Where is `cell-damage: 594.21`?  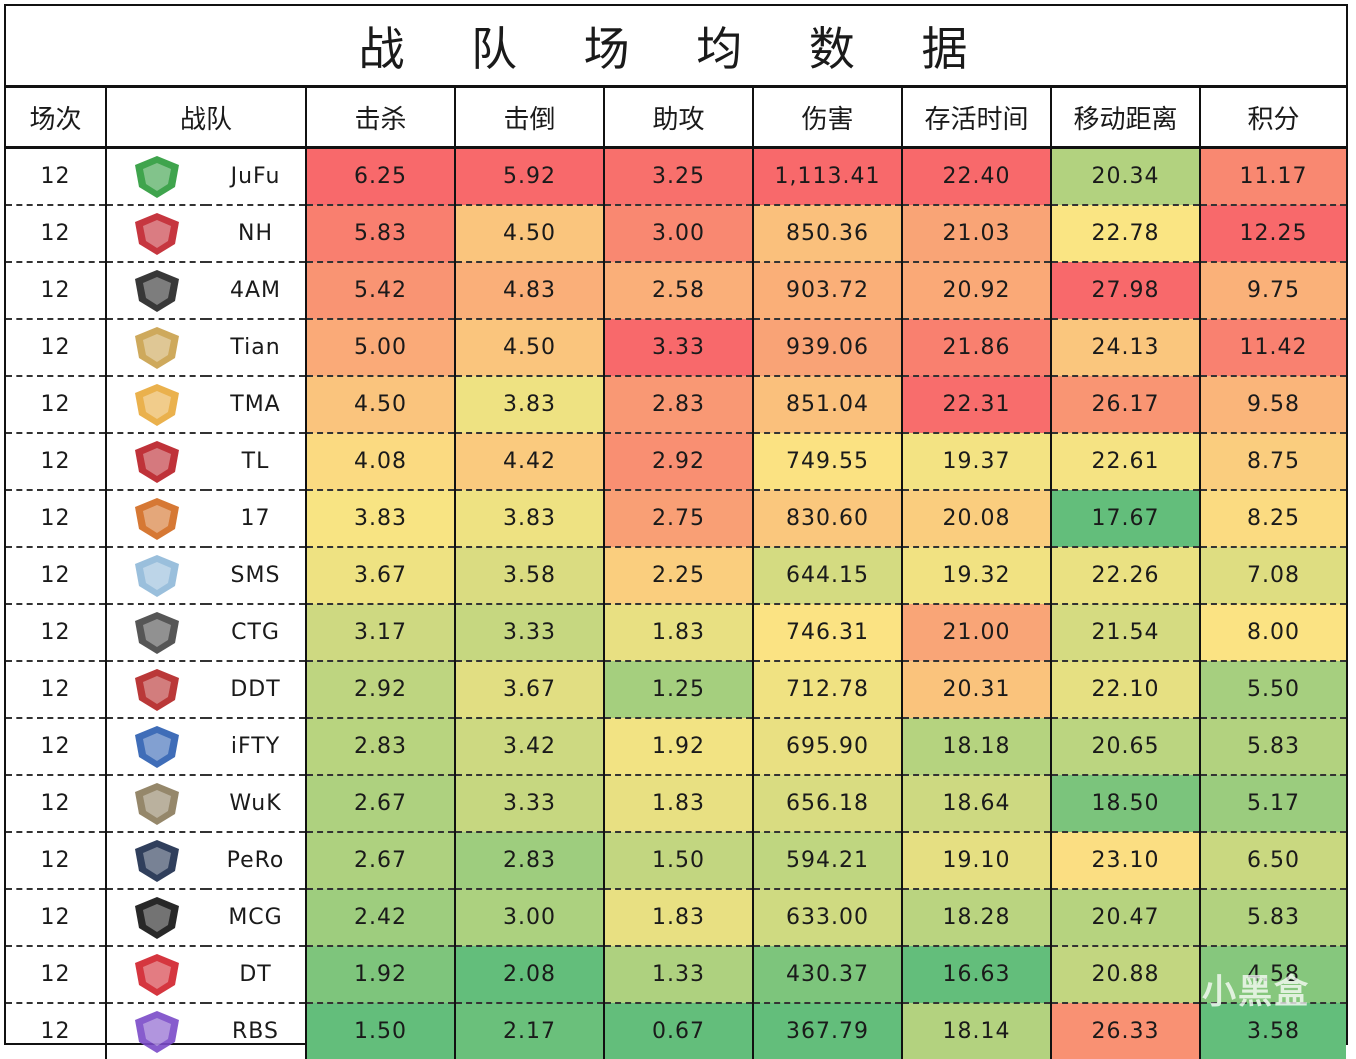
cell-damage: 594.21 is located at coordinates (828, 861).